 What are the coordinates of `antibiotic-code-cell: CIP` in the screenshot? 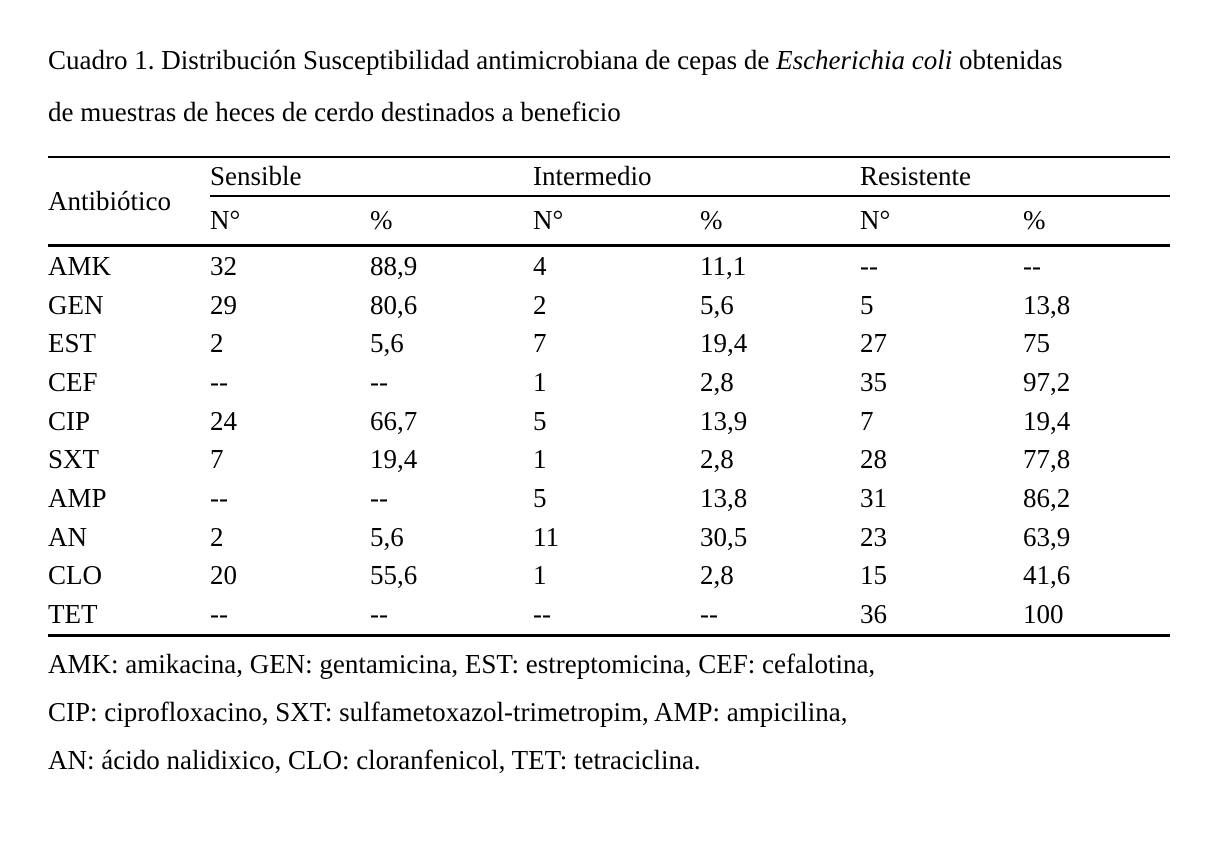 It's located at (69, 420).